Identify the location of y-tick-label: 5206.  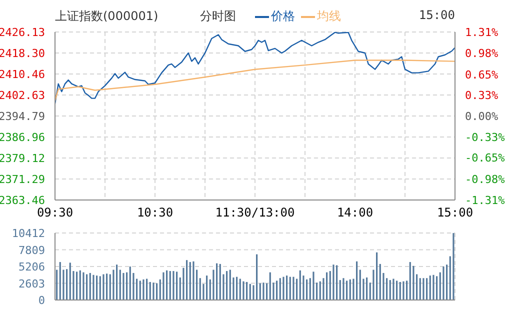
(31, 267).